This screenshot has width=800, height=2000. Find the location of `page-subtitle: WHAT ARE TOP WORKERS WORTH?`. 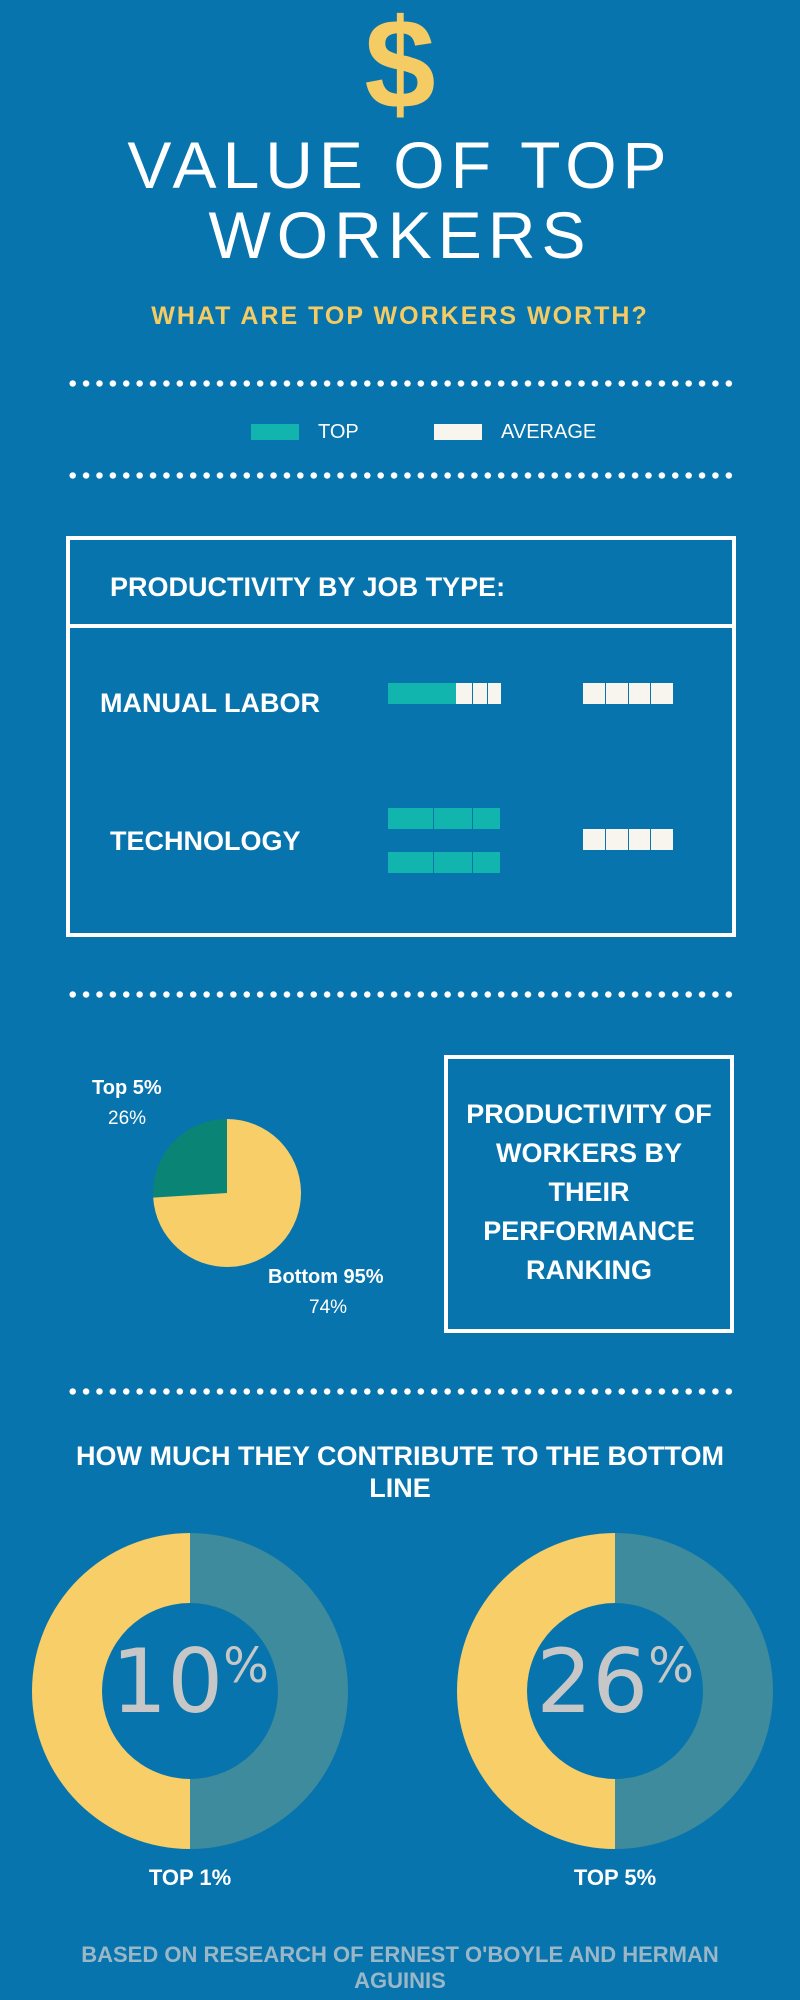

page-subtitle: WHAT ARE TOP WORKERS WORTH? is located at coordinates (400, 316).